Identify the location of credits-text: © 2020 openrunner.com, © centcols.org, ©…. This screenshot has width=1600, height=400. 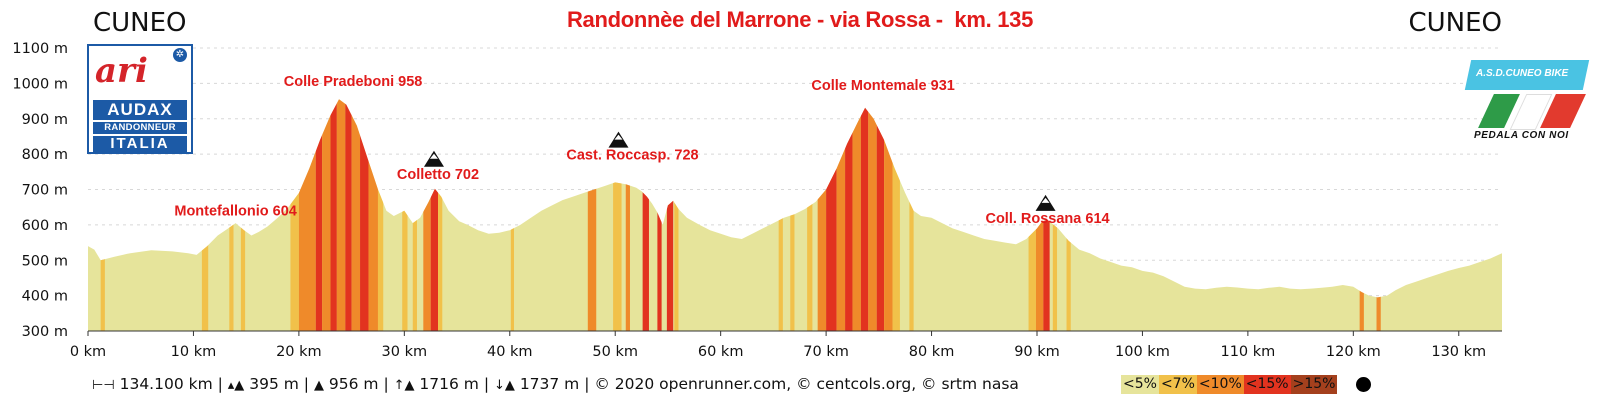
(806, 384).